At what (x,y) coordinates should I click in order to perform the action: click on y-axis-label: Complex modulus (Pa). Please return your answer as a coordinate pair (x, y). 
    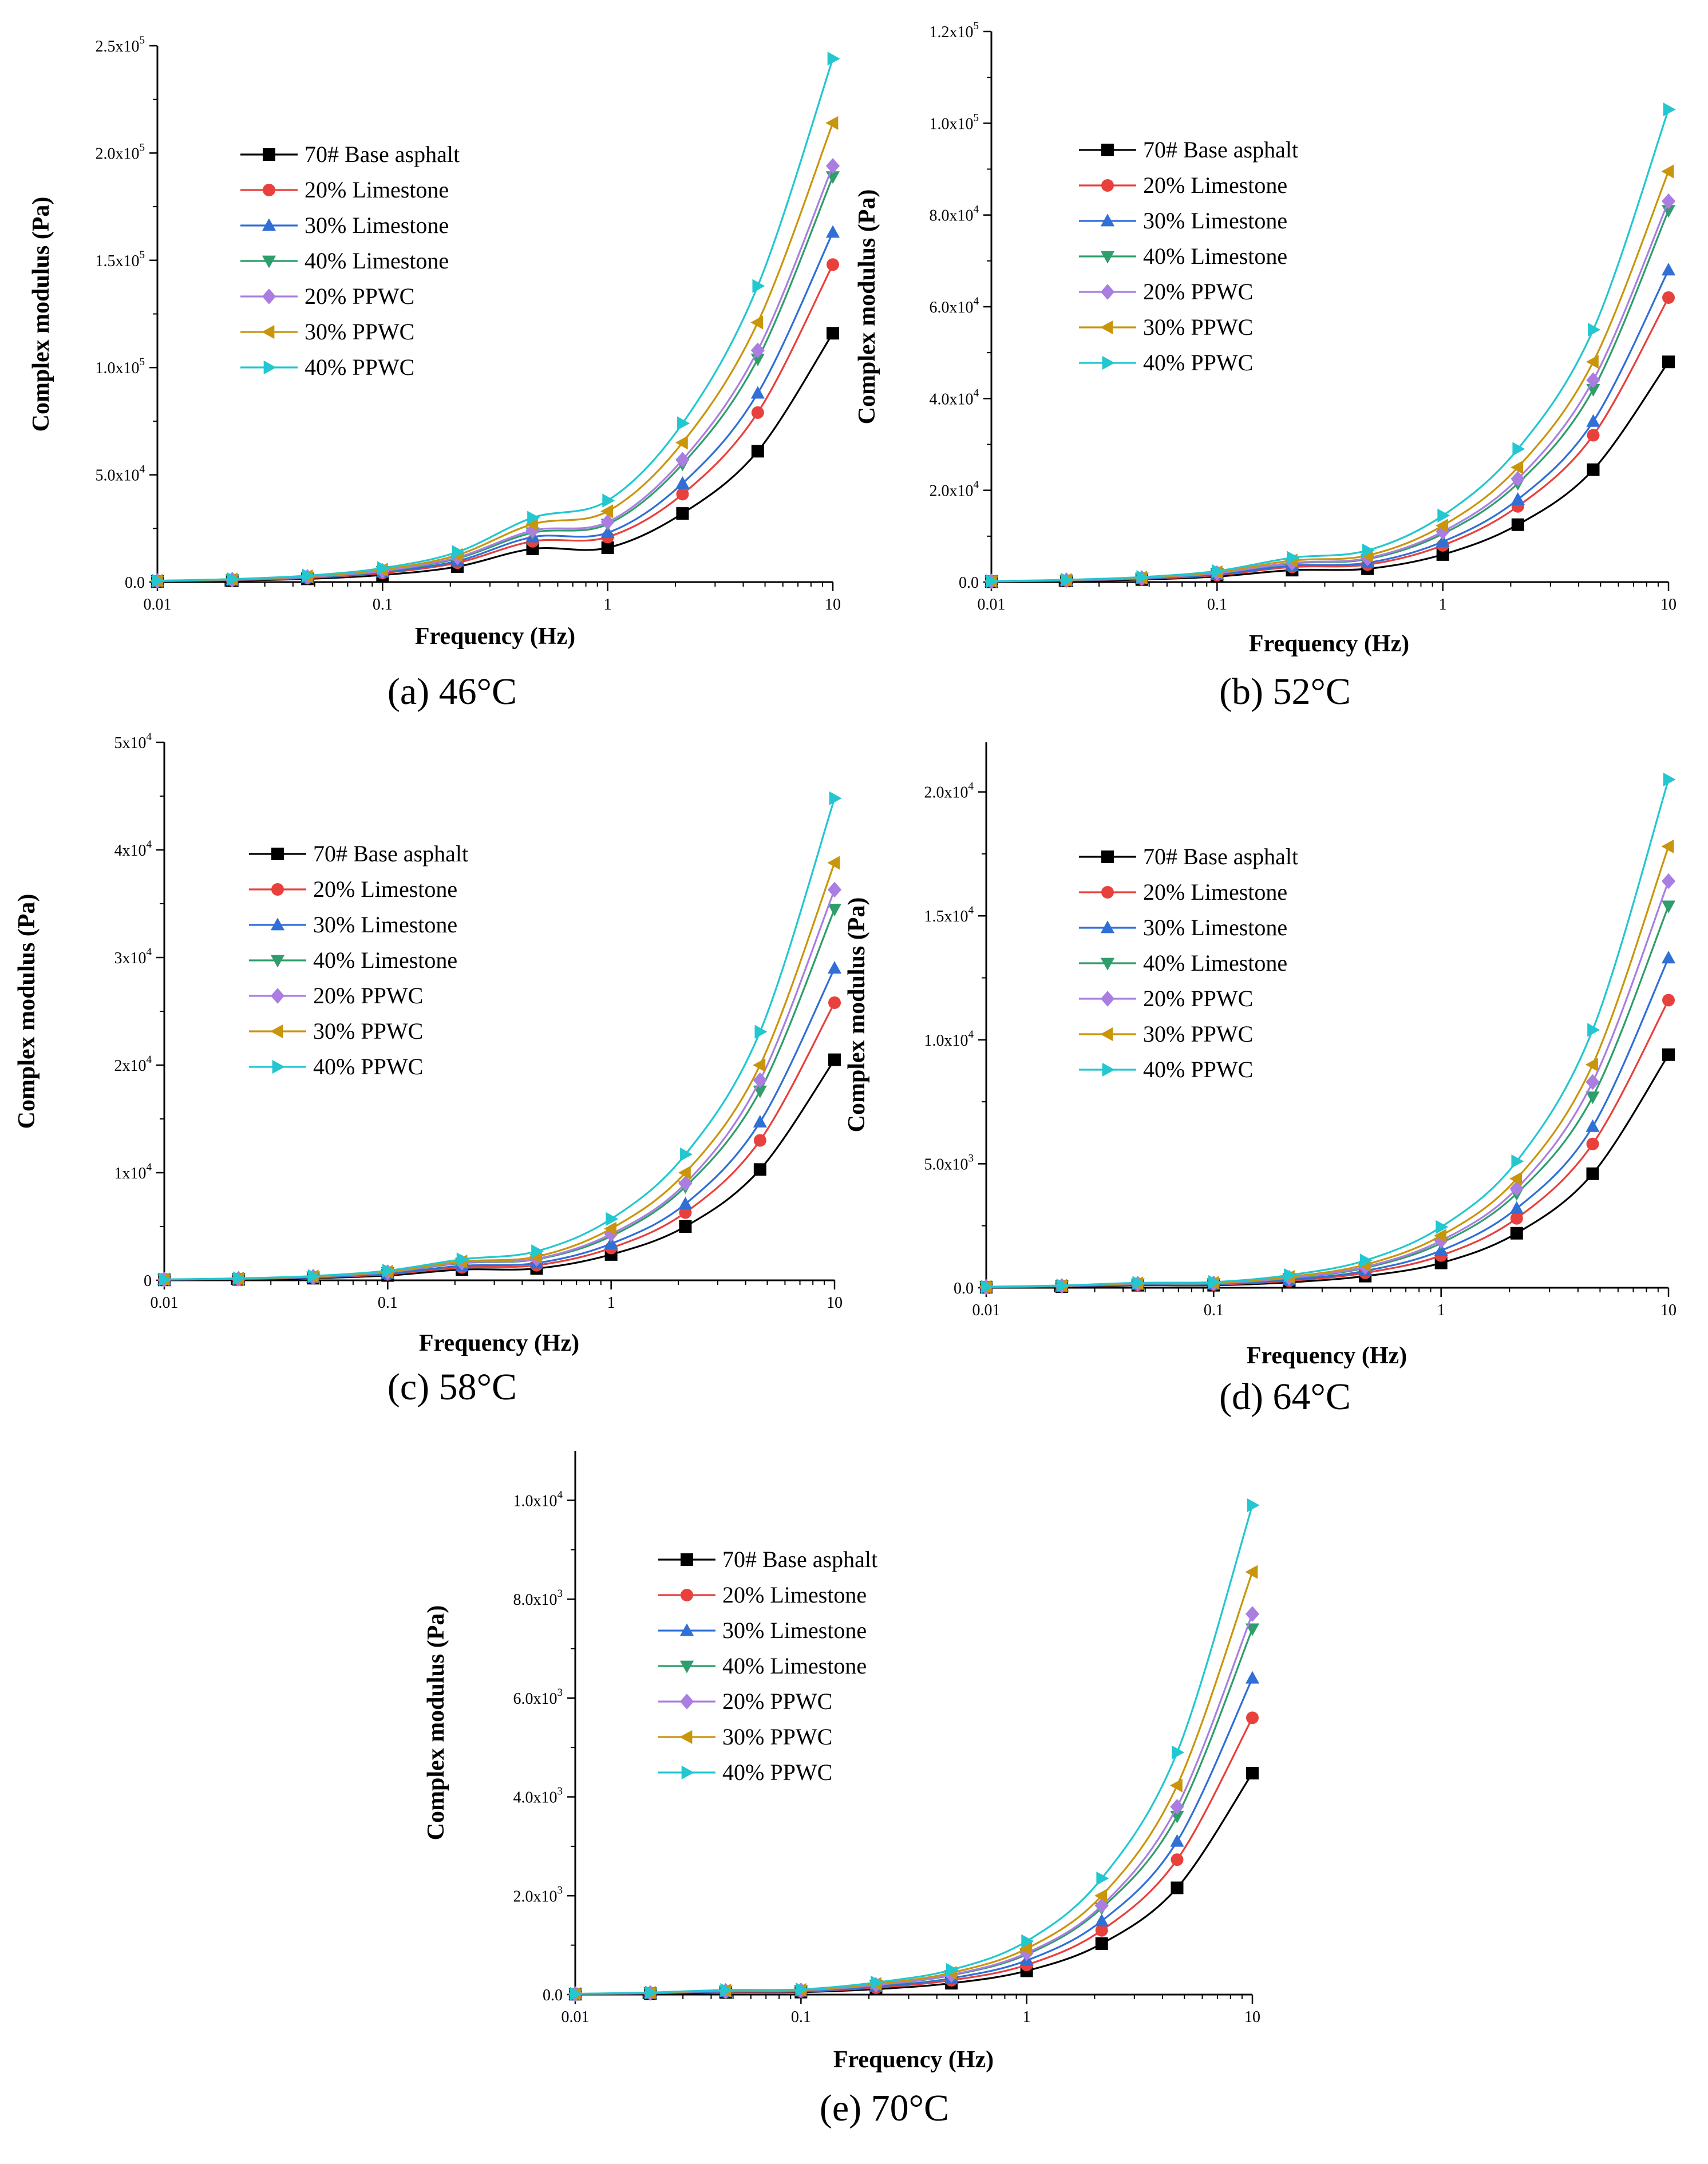
    Looking at the image, I should click on (27, 1011).